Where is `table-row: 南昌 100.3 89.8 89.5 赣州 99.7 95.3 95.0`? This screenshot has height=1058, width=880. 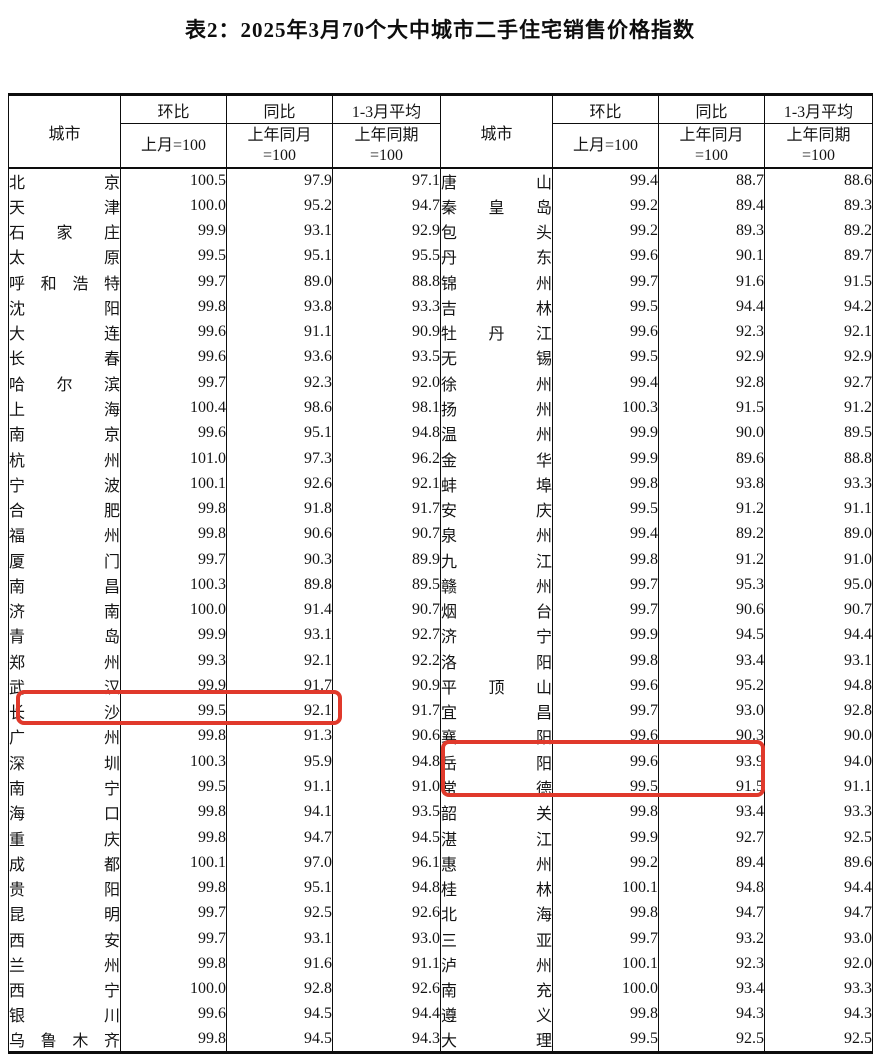
table-row: 南昌 100.3 89.8 89.5 赣州 99.7 95.3 95.0 is located at coordinates (440, 585).